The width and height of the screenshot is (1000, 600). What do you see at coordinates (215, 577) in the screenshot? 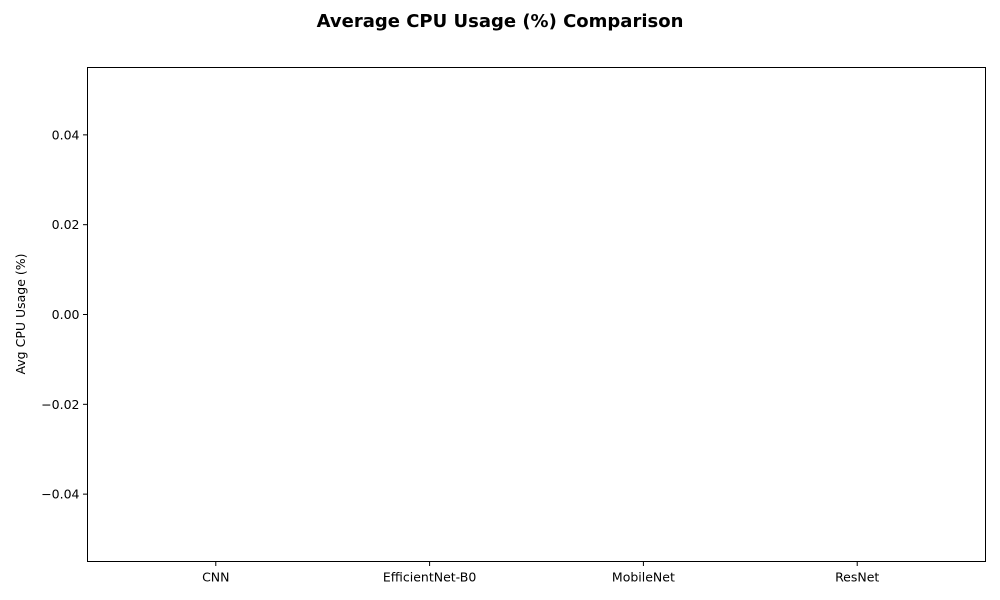
I see `x-tick-label: CNN` at bounding box center [215, 577].